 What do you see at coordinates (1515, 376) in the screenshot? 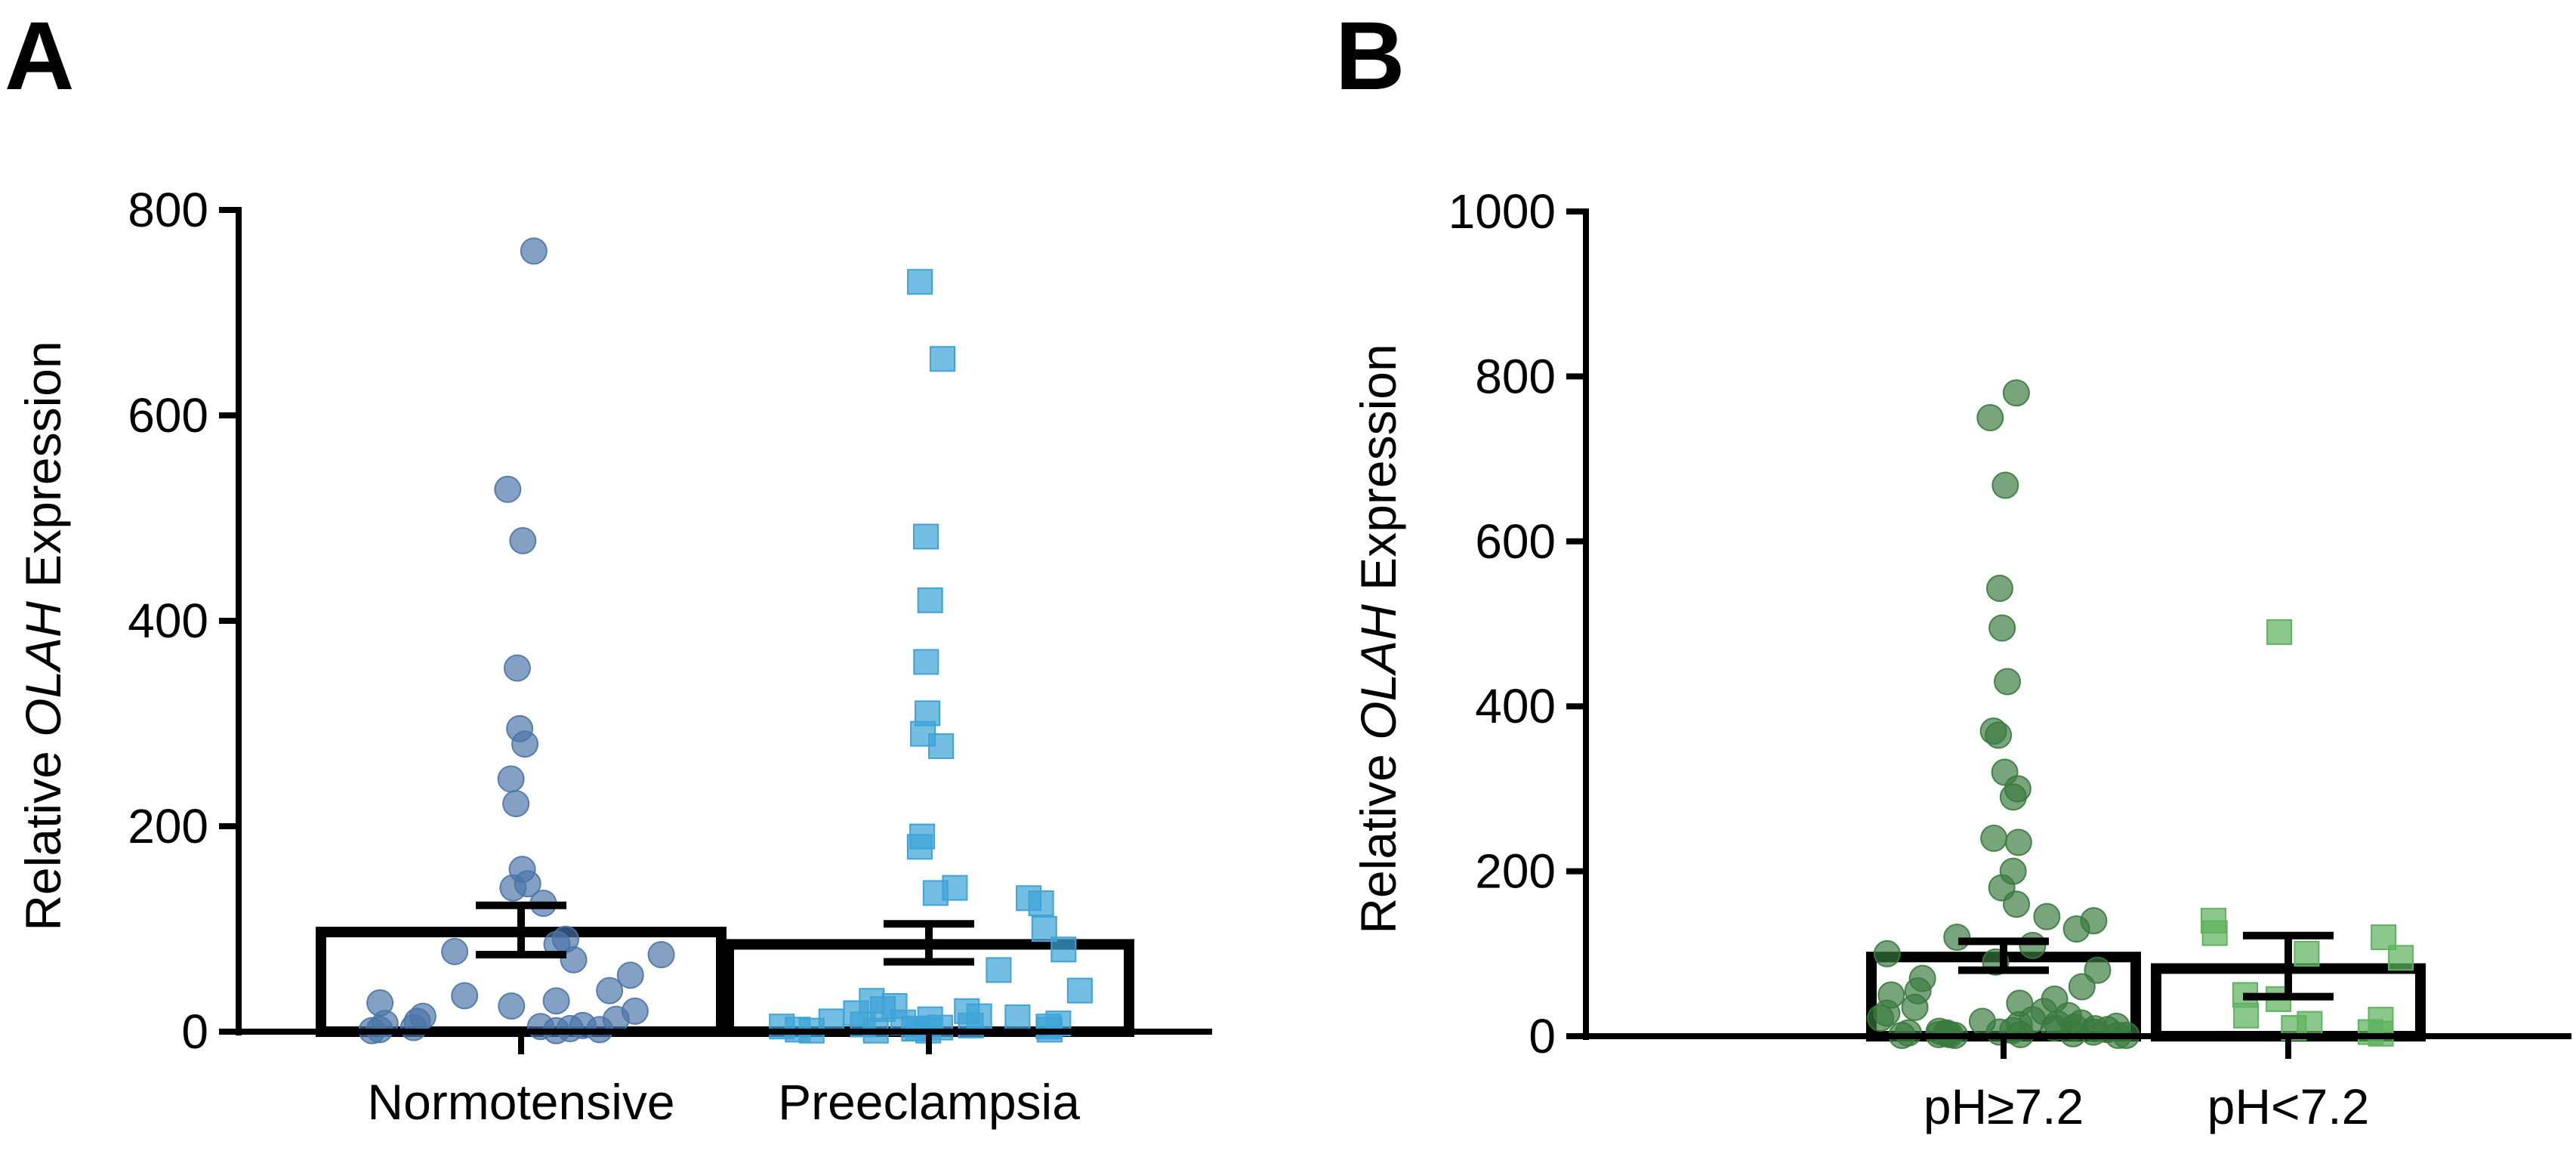
I see `y-tick-label-b-4: 800` at bounding box center [1515, 376].